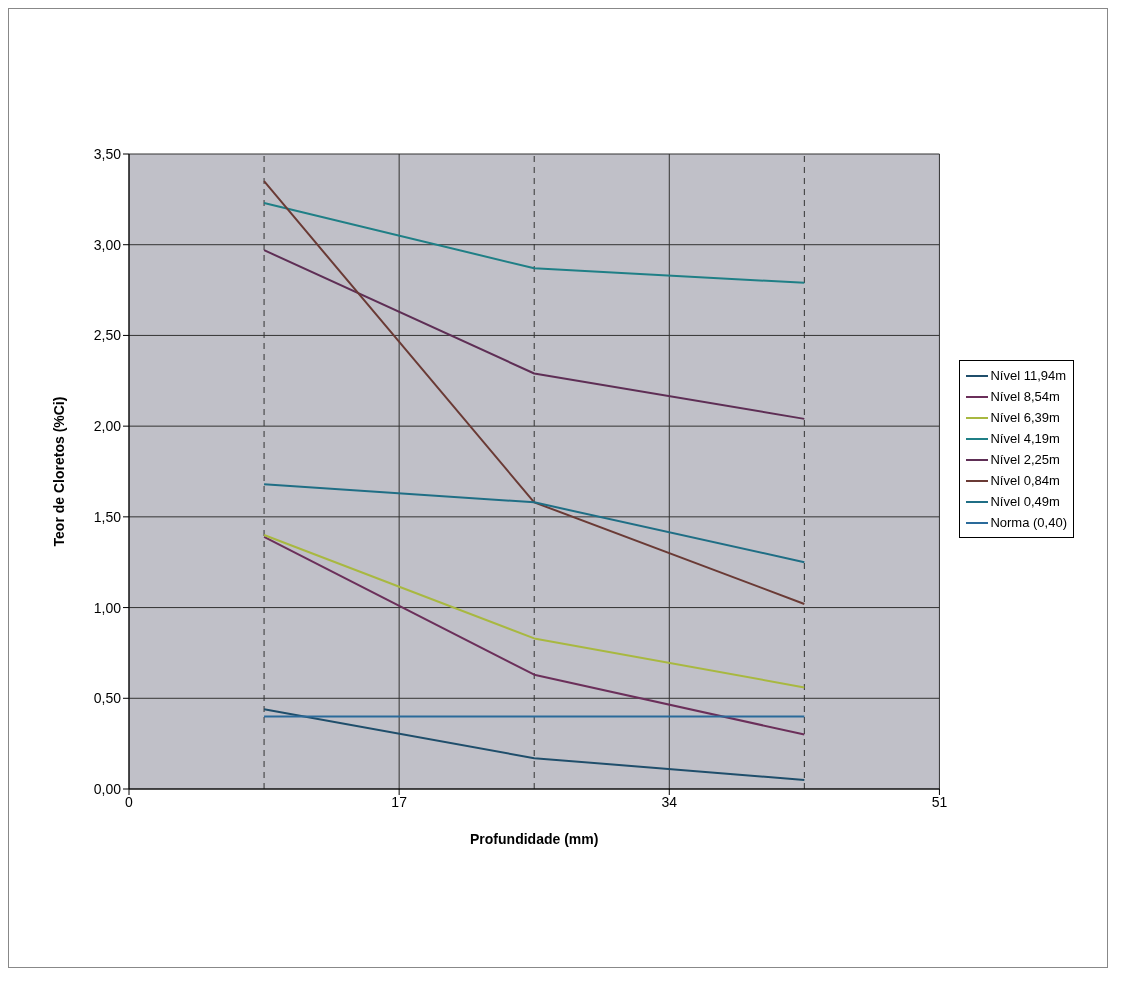 Image resolution: width=1125 pixels, height=981 pixels. Describe the element at coordinates (939, 801) in the screenshot. I see `x-tick-label: 51` at that location.